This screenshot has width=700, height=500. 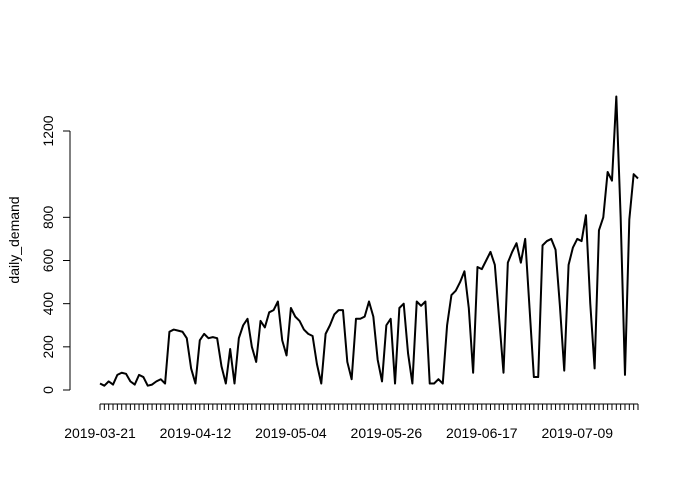 I want to click on x-tick-label-1: 2019-04-12, so click(x=196, y=433).